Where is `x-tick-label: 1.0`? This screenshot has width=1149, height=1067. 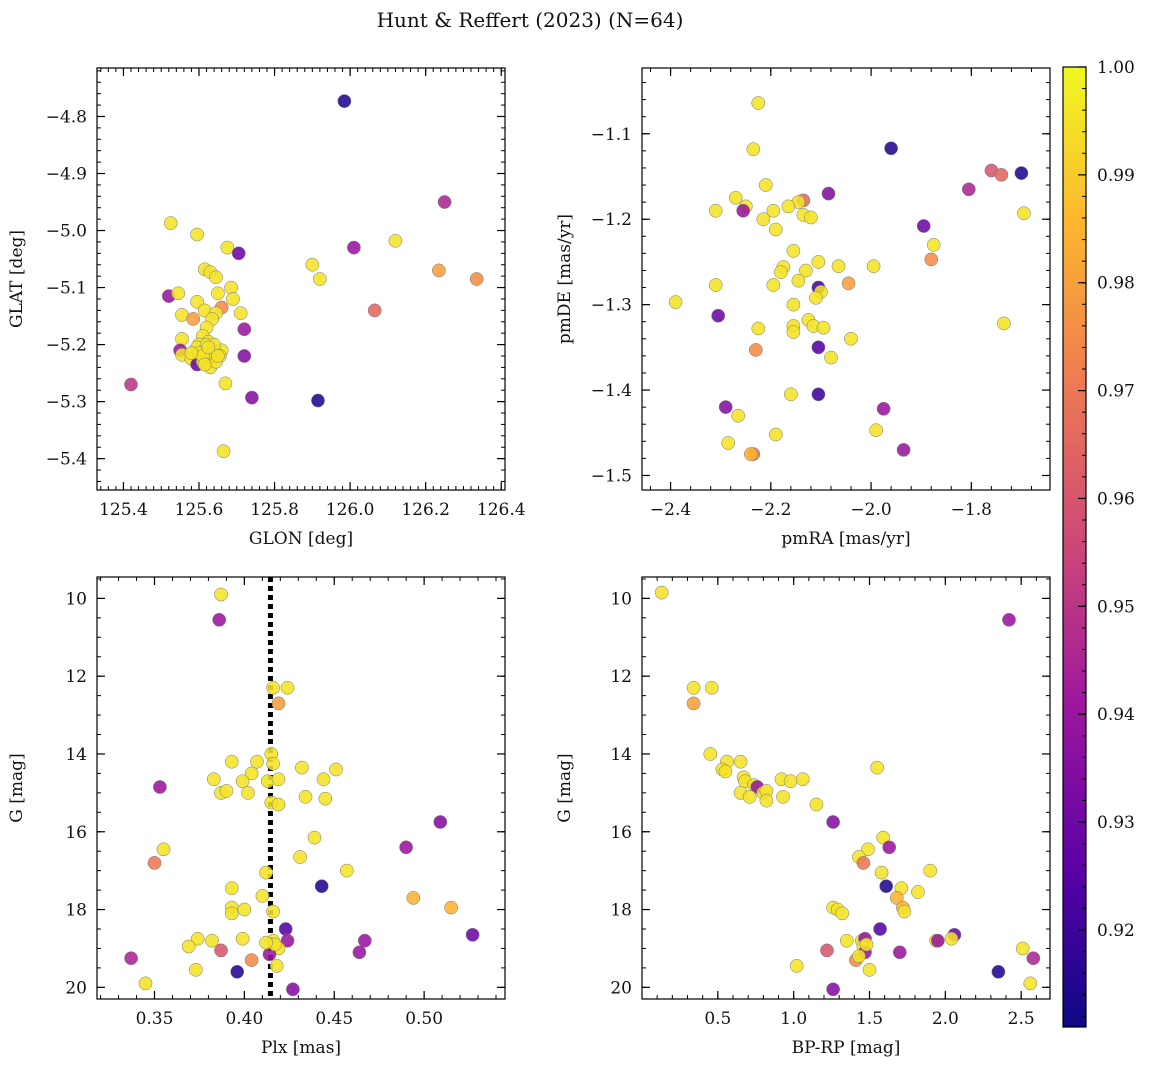
x-tick-label: 1.0 is located at coordinates (793, 1019).